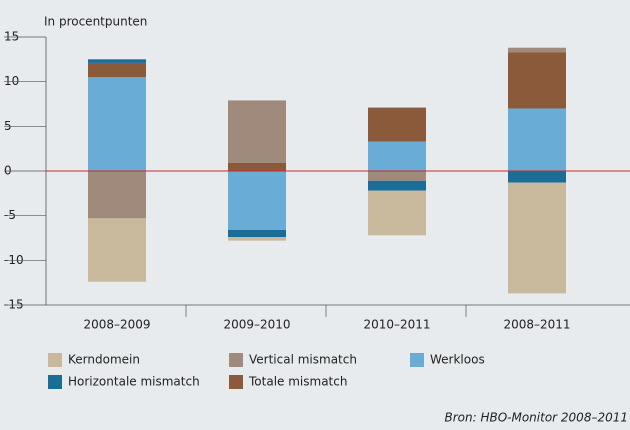  Describe the element at coordinates (11, 81) in the screenshot. I see `y-tick-label: 10` at that location.